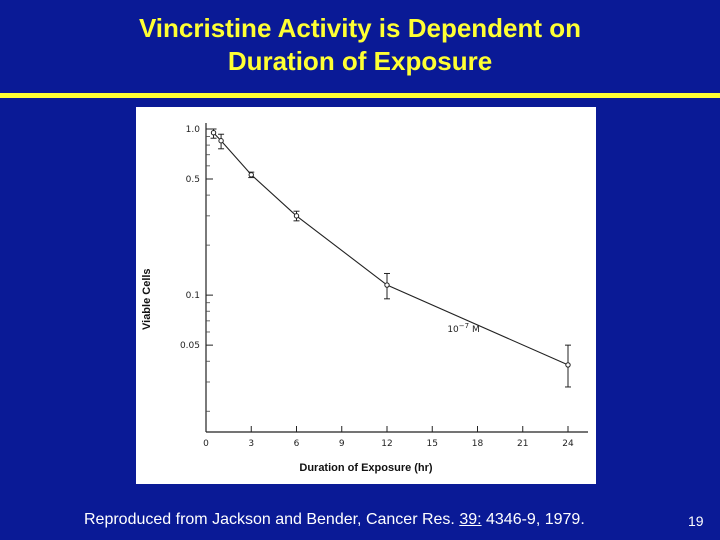 This screenshot has width=720, height=540. I want to click on x-tick-label: 12, so click(386, 444).